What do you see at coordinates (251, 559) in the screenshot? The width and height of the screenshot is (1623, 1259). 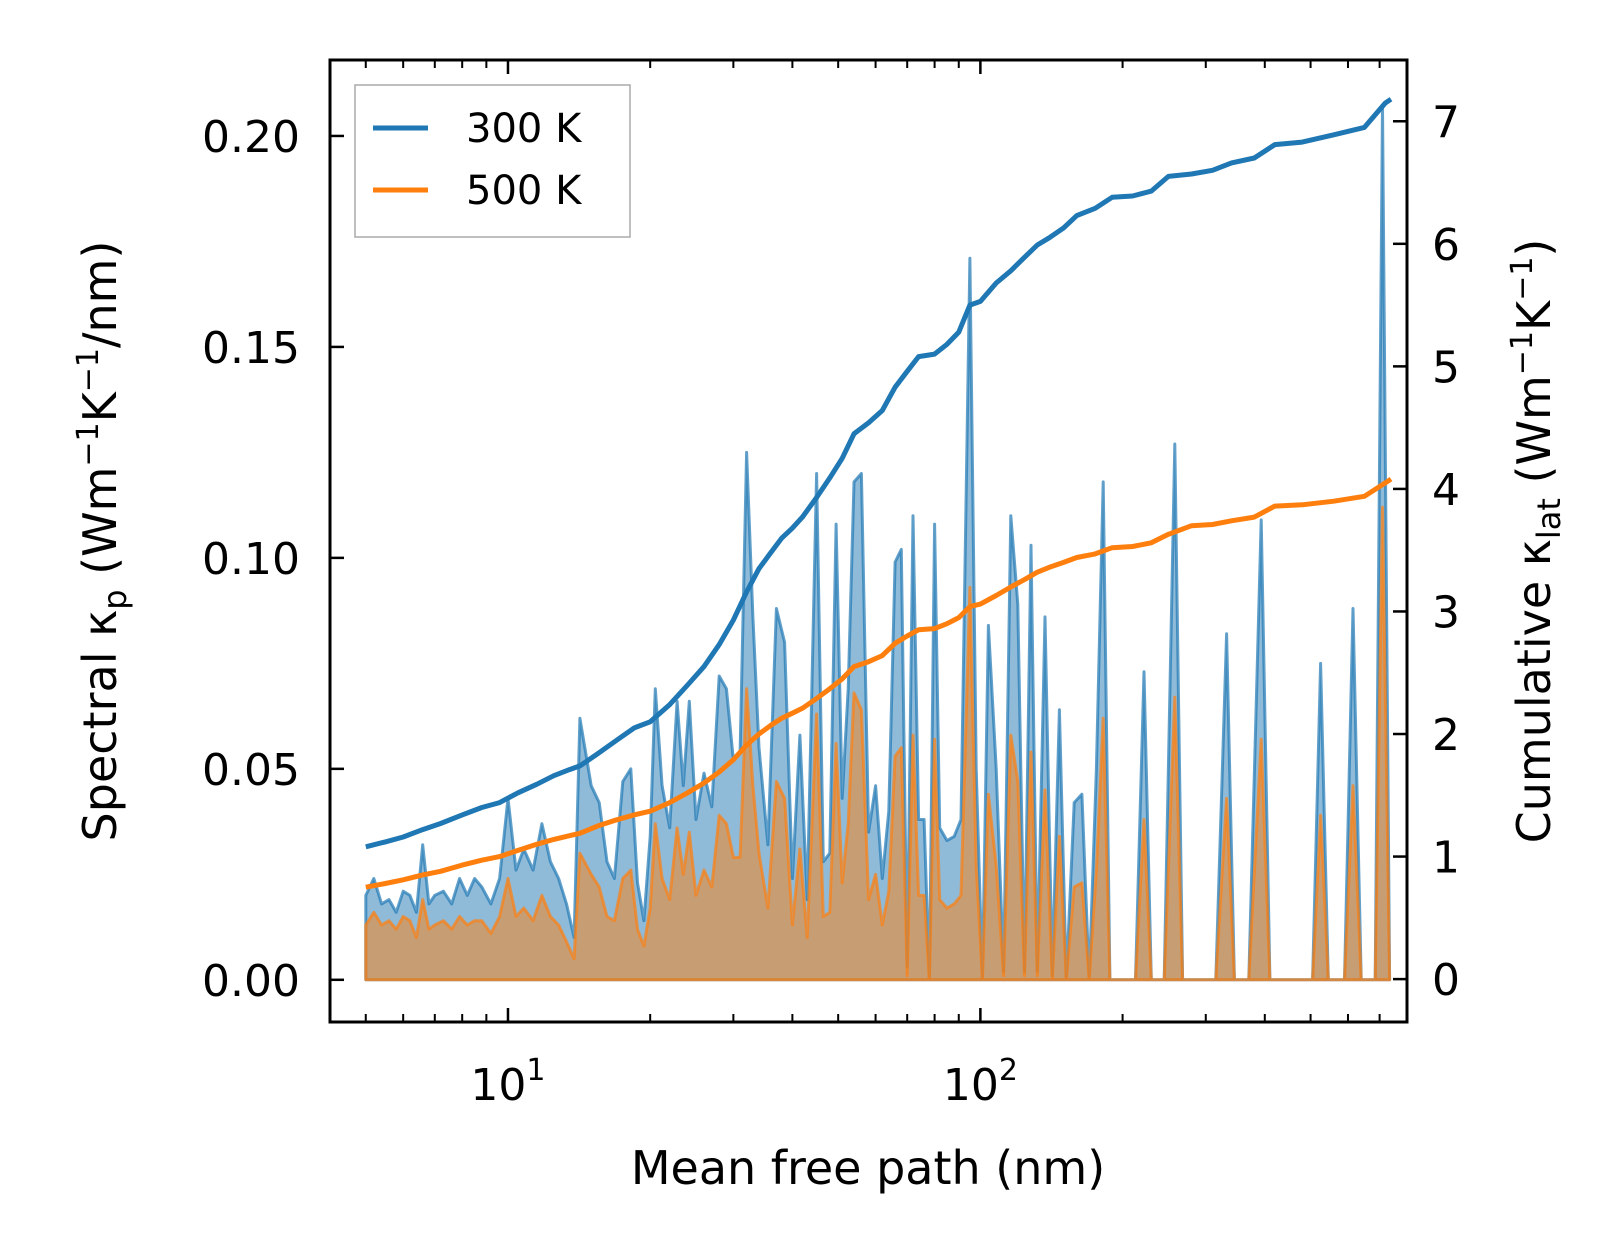 I see `left-y-tick-label: 0.10` at bounding box center [251, 559].